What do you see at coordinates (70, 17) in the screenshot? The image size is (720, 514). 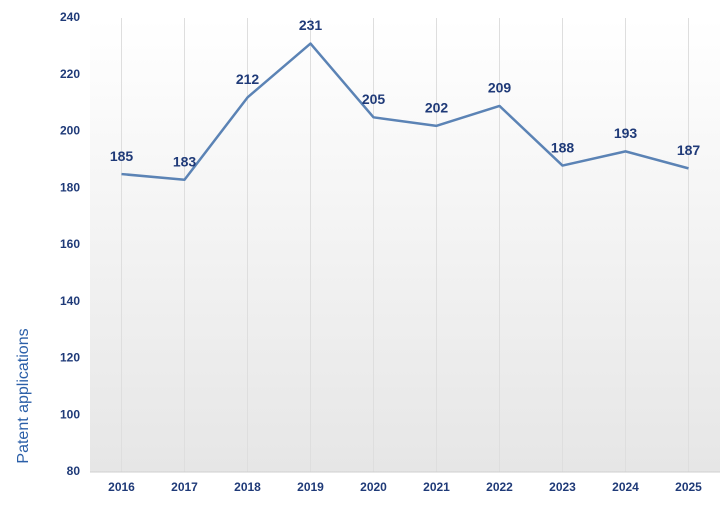 I see `y-tick-label: 240` at bounding box center [70, 17].